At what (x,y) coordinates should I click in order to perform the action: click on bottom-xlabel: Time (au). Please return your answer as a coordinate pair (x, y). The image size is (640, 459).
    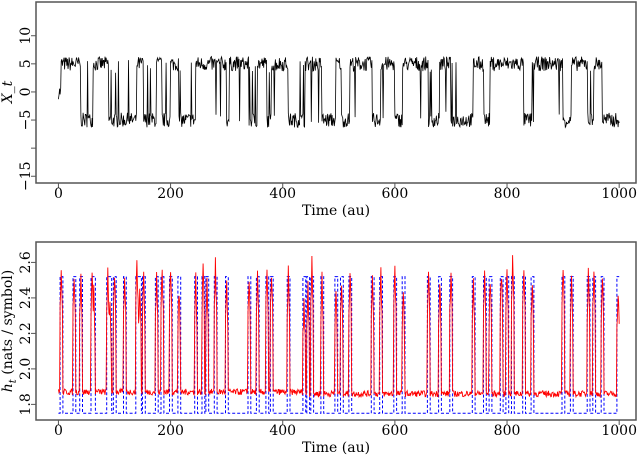
    Looking at the image, I should click on (336, 447).